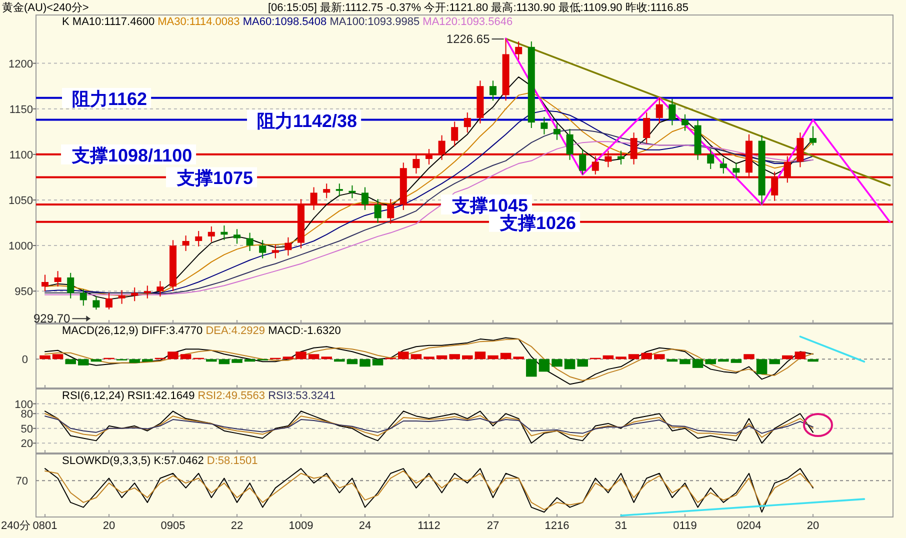  I want to click on ref-line-label: 支撑1098/1100, so click(131, 155).